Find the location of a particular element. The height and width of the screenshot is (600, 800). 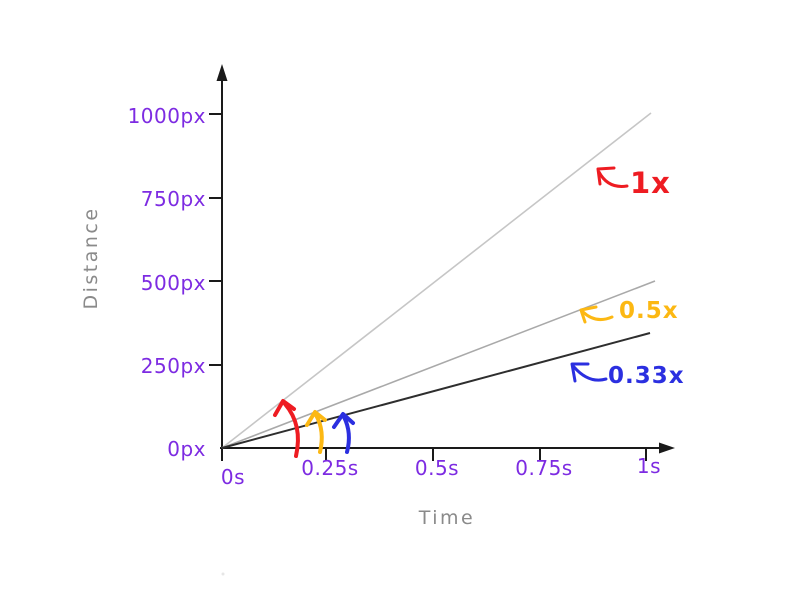

y-tick-label-750px: 750px is located at coordinates (173, 199).